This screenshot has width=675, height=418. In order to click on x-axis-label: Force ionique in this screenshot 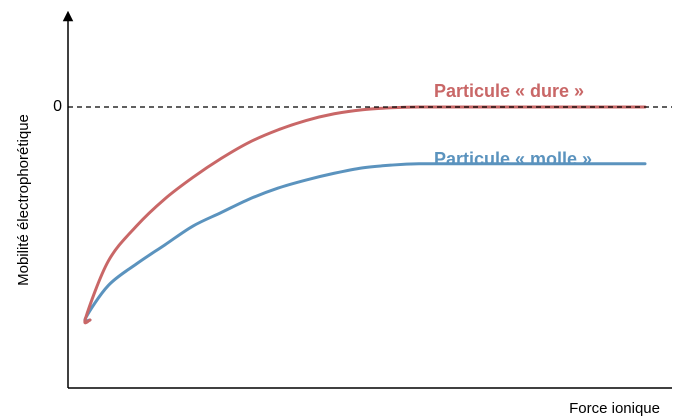, I will do `click(614, 408)`.